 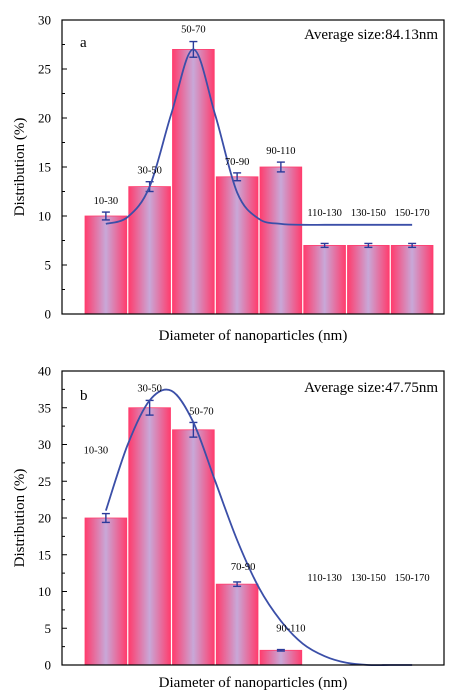 What do you see at coordinates (83, 43) in the screenshot?
I see `panel-letter: a` at bounding box center [83, 43].